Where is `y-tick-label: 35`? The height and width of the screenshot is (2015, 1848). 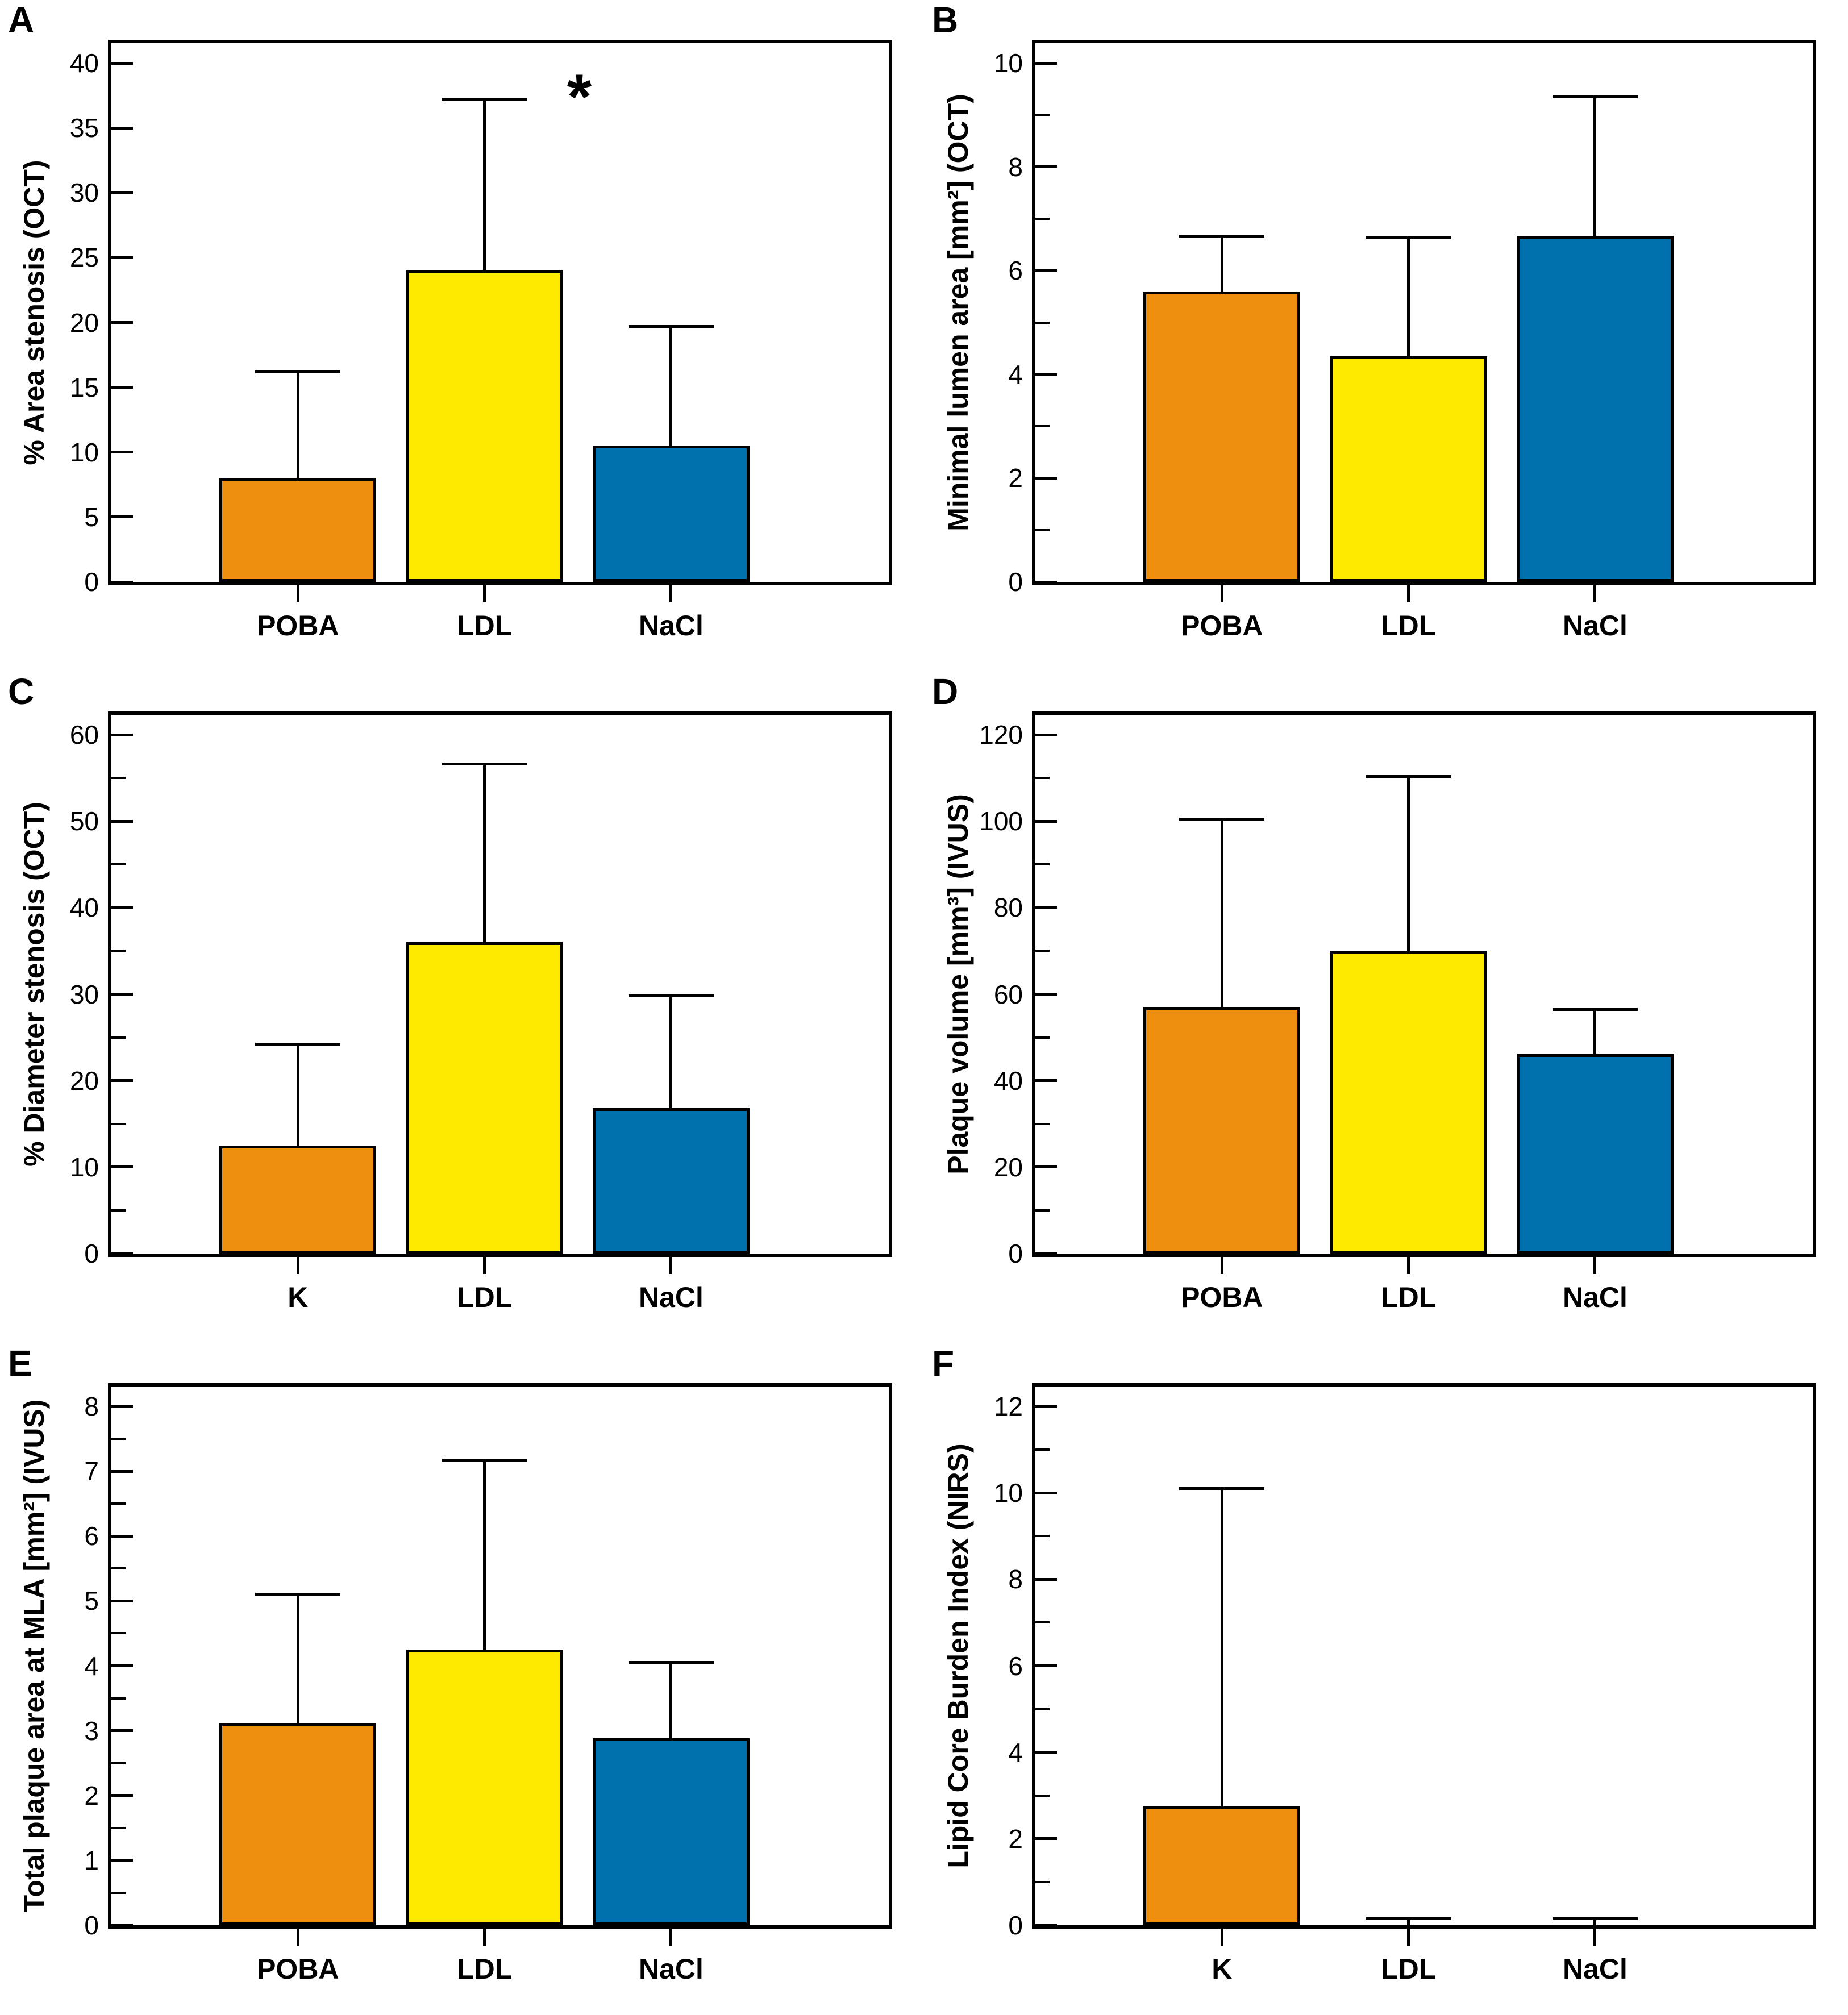 y-tick-label: 35 is located at coordinates (84, 128).